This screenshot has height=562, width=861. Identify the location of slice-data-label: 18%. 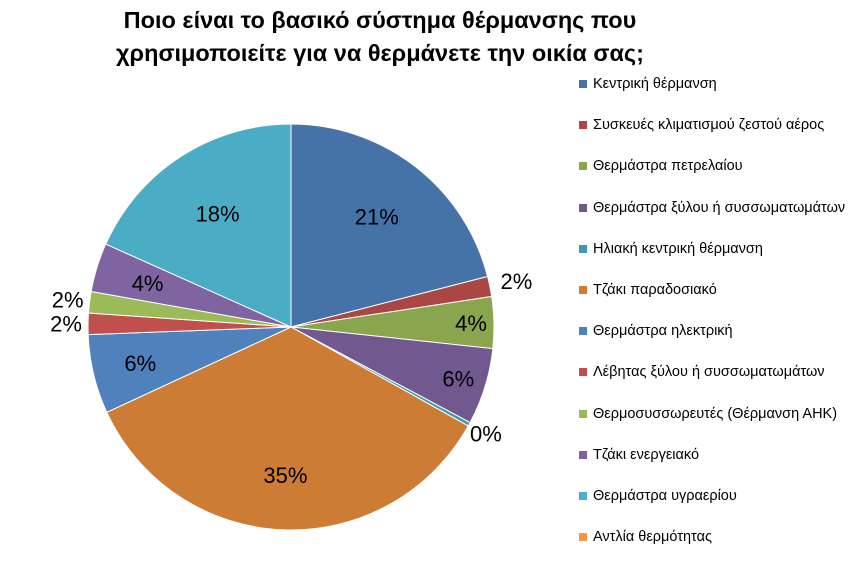
(218, 214).